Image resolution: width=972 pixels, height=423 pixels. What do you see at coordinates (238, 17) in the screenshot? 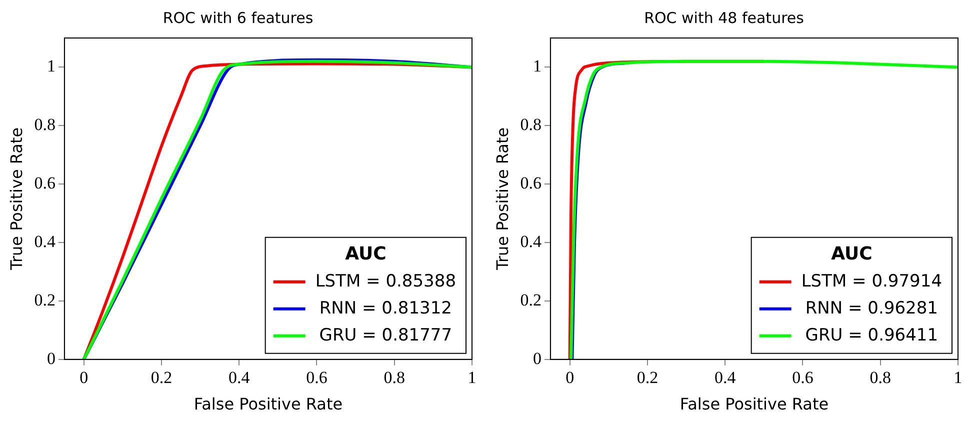
I see `chart-title: ROC with 6 features` at bounding box center [238, 17].